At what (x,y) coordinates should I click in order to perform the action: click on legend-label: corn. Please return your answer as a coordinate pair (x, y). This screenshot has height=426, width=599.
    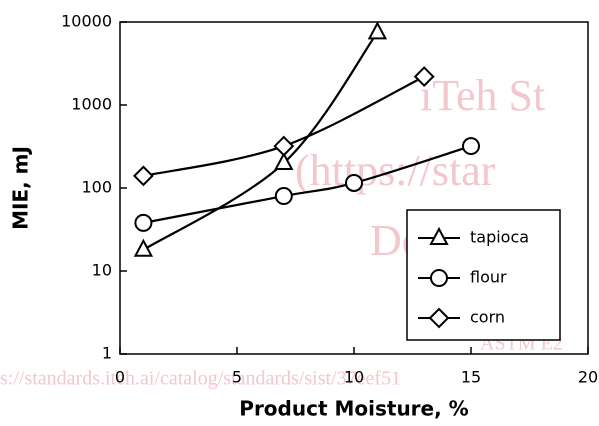
    Looking at the image, I should click on (487, 317).